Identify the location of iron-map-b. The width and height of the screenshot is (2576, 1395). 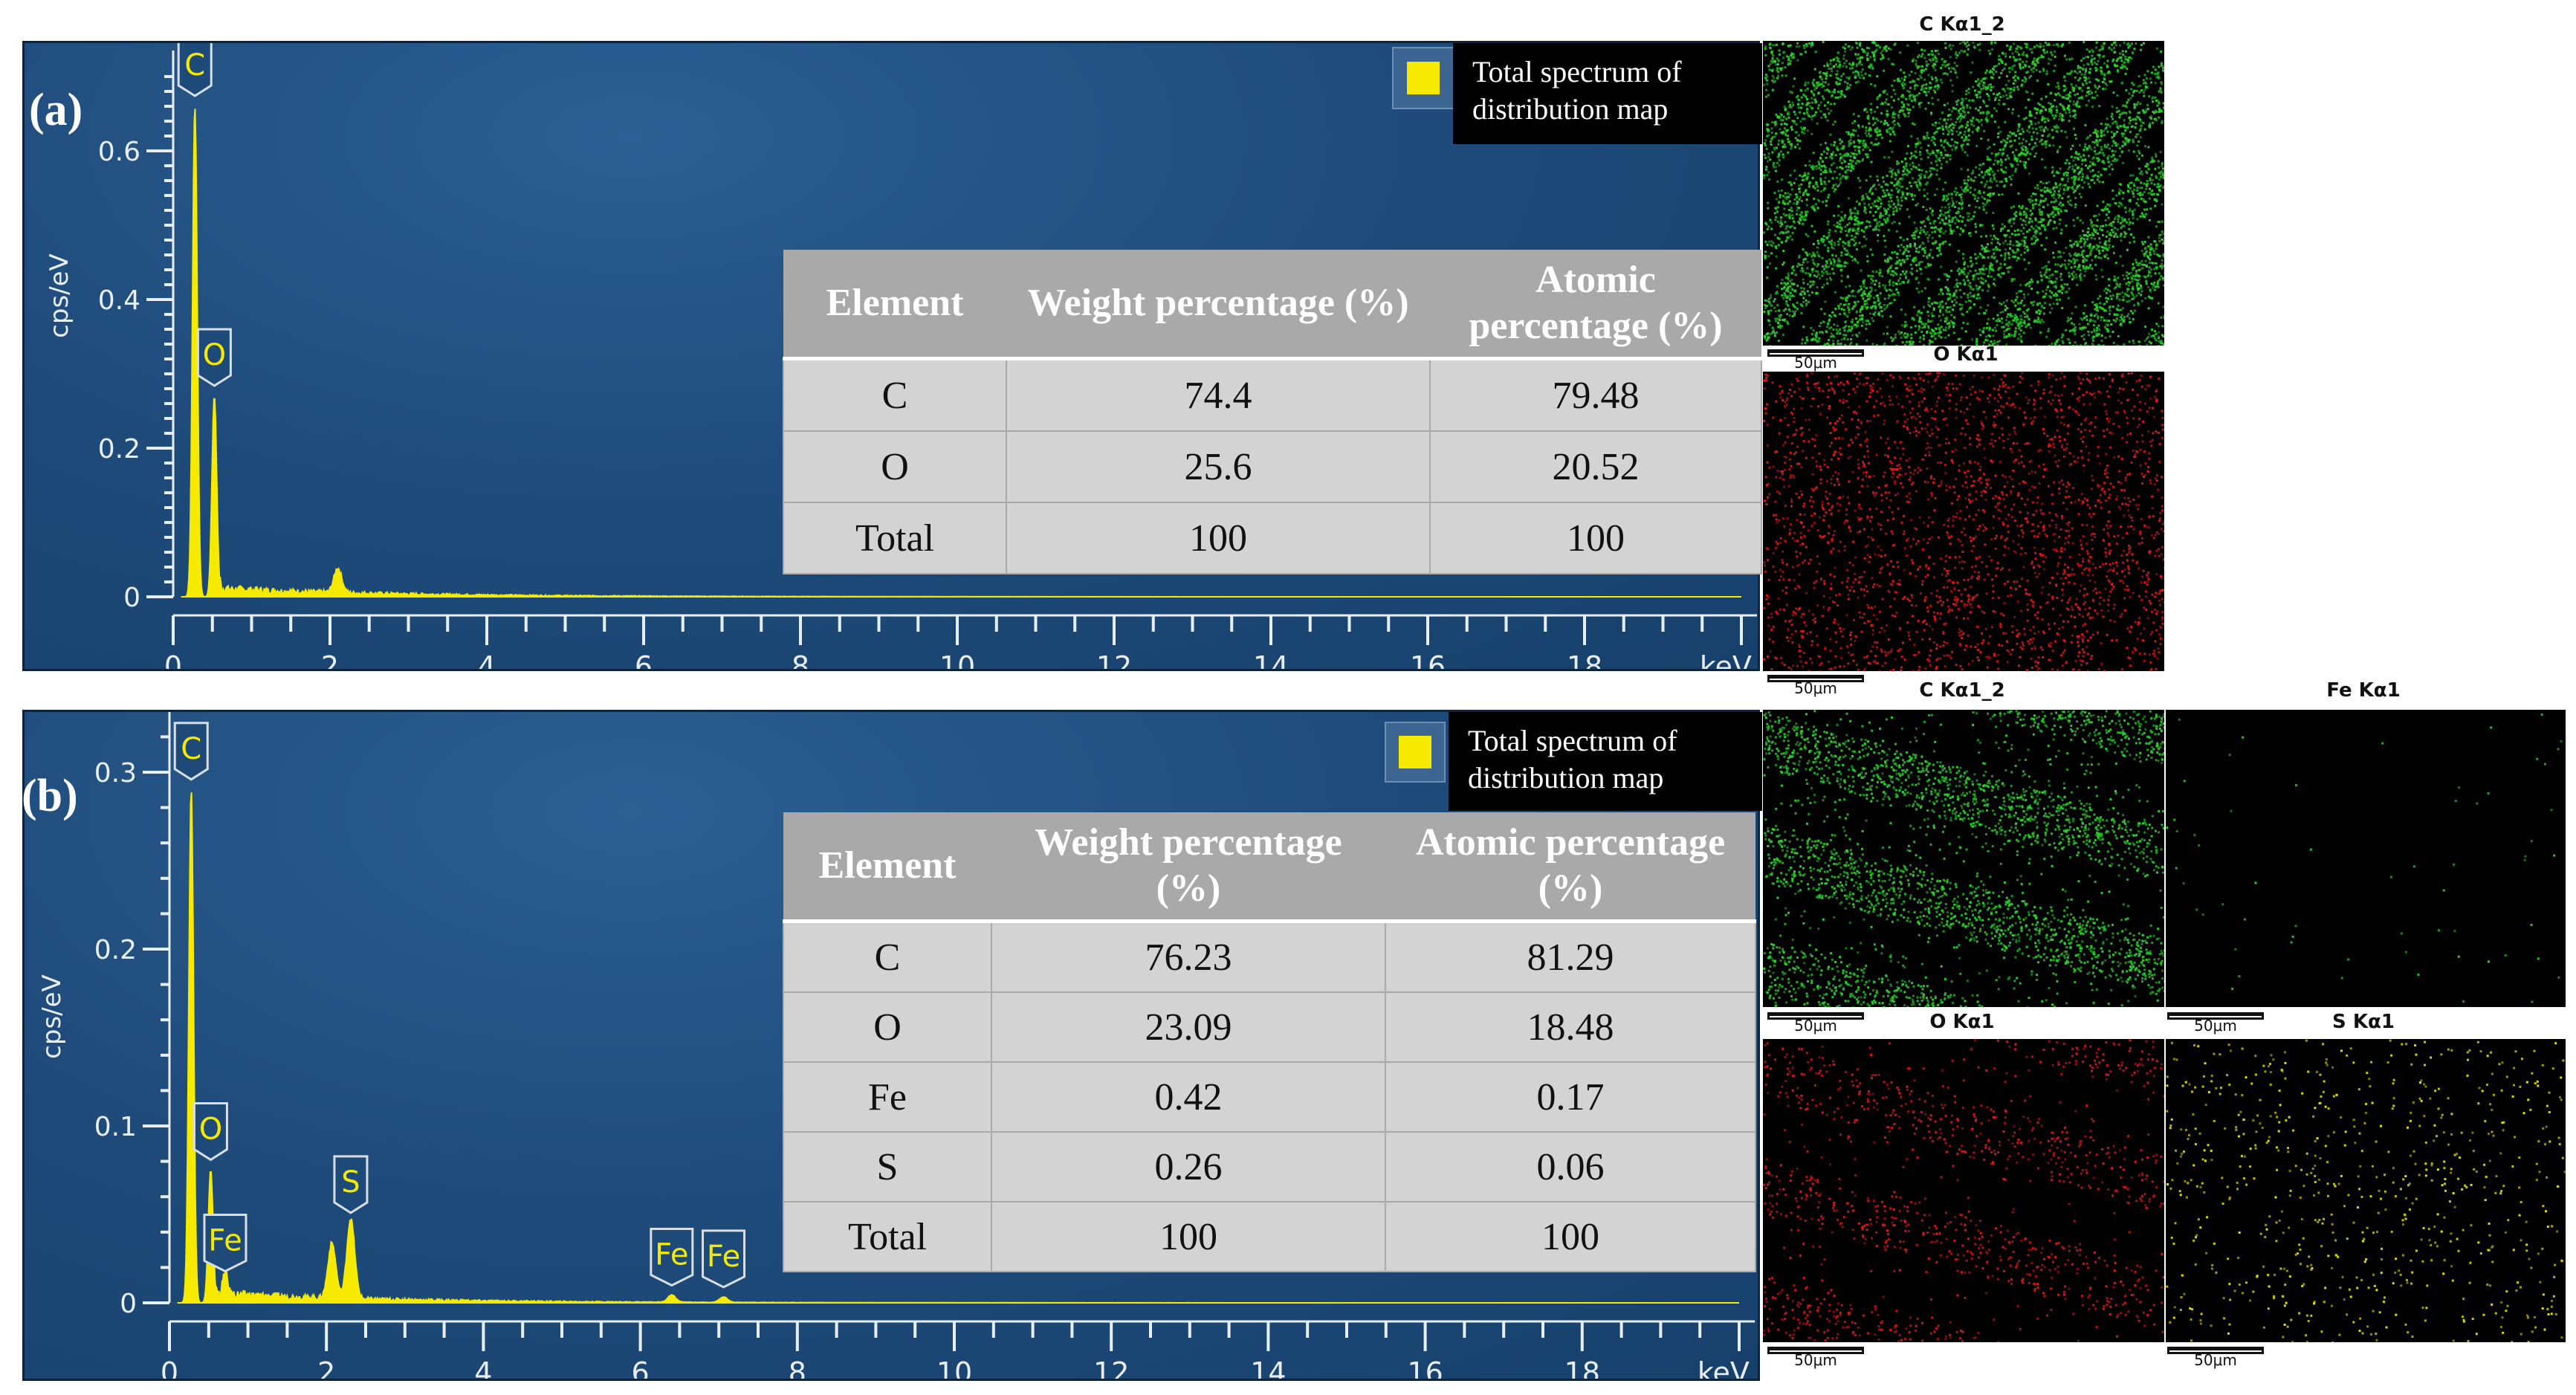
(2366, 858).